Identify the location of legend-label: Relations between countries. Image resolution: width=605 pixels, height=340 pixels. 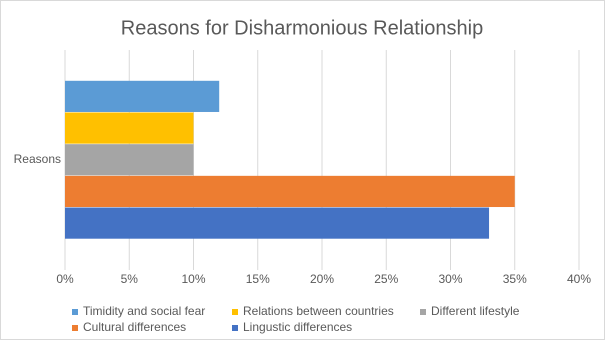
(318, 311).